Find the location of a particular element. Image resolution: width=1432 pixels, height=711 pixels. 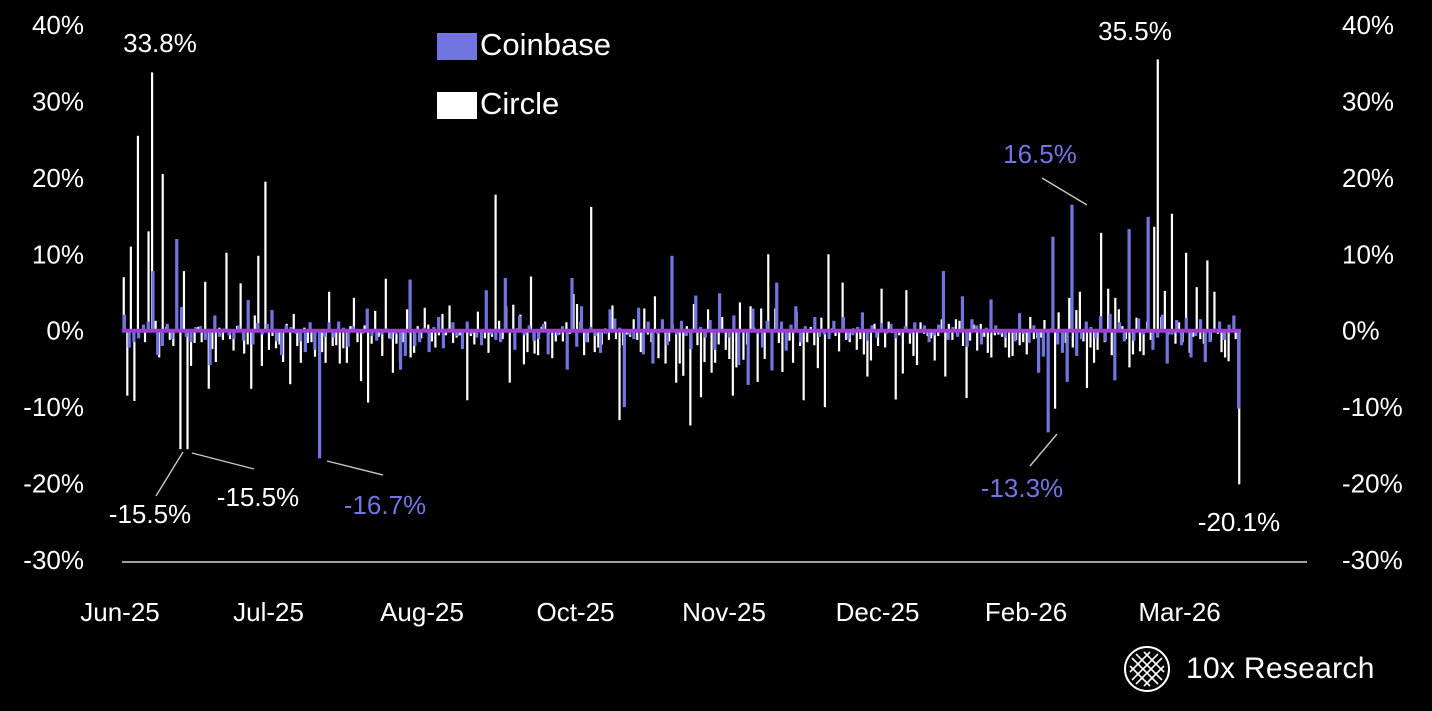

annotation-label: 16.5% is located at coordinates (1040, 154).